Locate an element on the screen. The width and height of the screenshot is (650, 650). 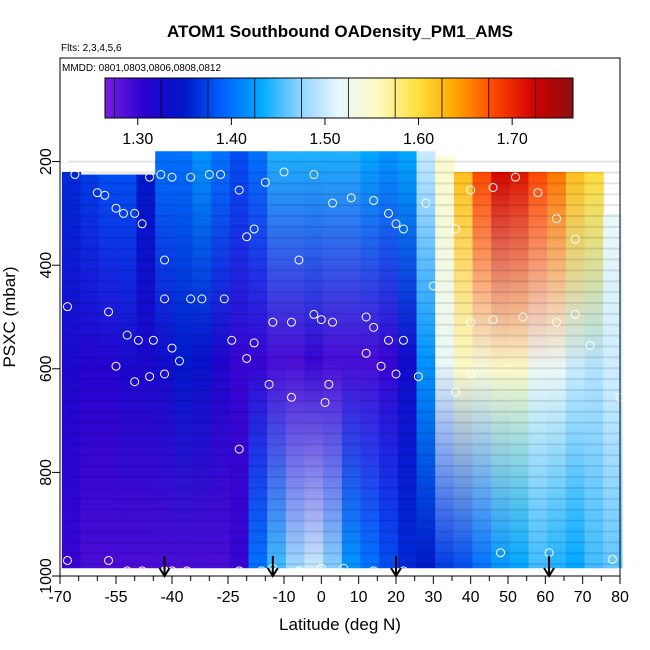
x-tick-label: 10 is located at coordinates (359, 597).